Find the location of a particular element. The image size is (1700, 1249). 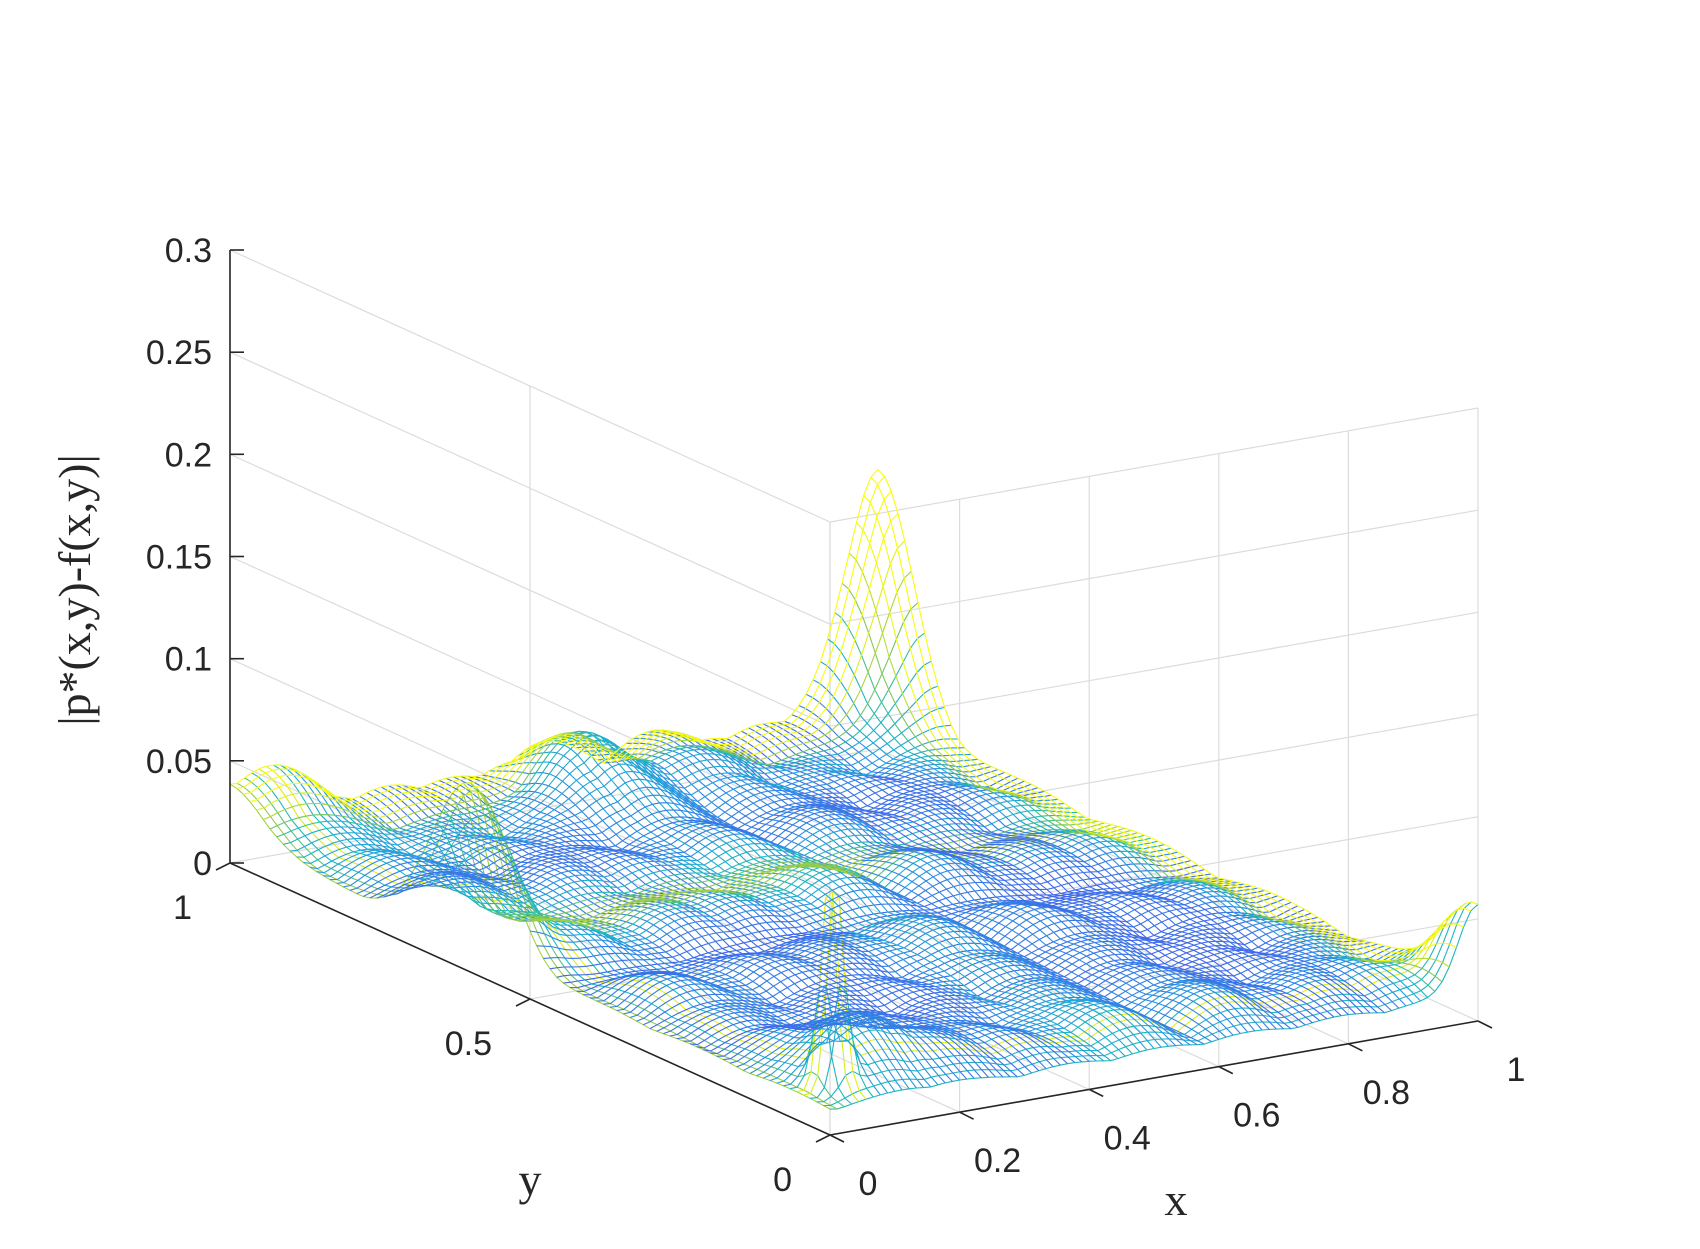

z-tick-label: 0.2 is located at coordinates (188, 455).